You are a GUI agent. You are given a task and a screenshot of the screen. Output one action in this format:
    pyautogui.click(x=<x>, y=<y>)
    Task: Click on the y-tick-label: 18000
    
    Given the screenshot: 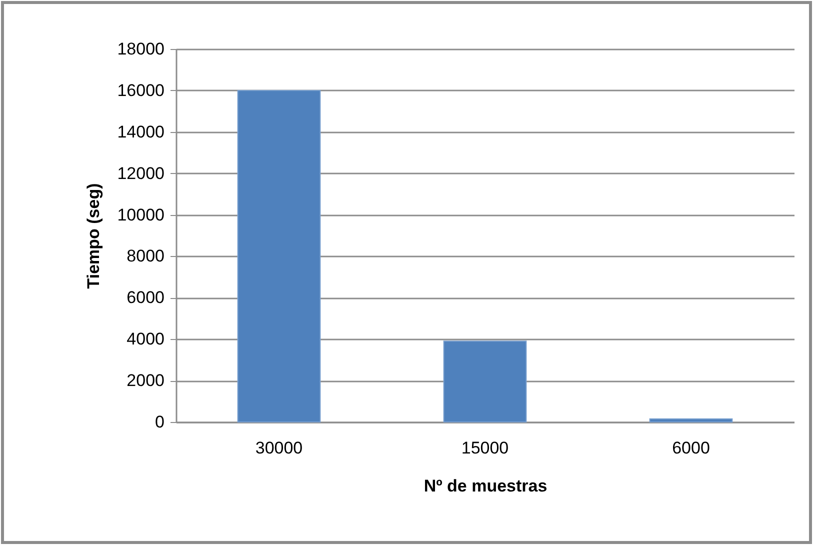 What is the action you would take?
    pyautogui.click(x=140, y=49)
    